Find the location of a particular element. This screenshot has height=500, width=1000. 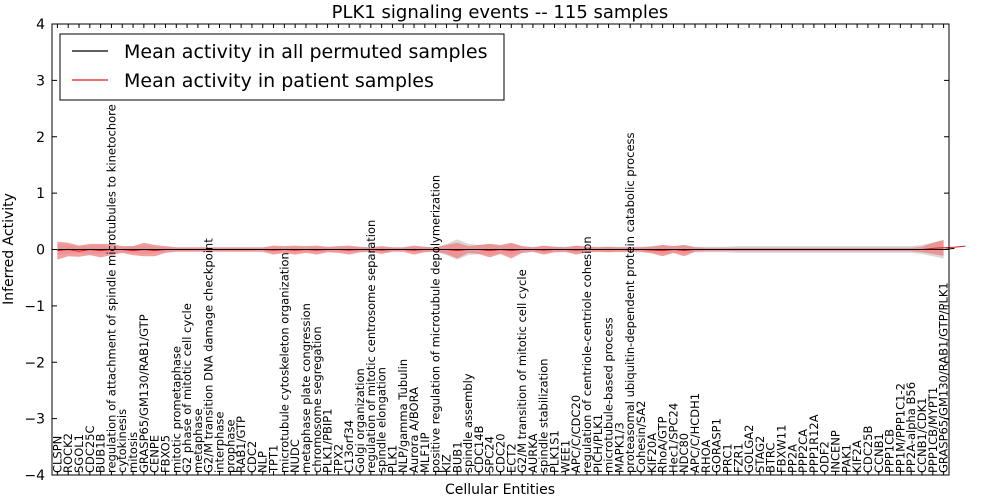

x-tick-label: ECT2 is located at coordinates (511, 458).